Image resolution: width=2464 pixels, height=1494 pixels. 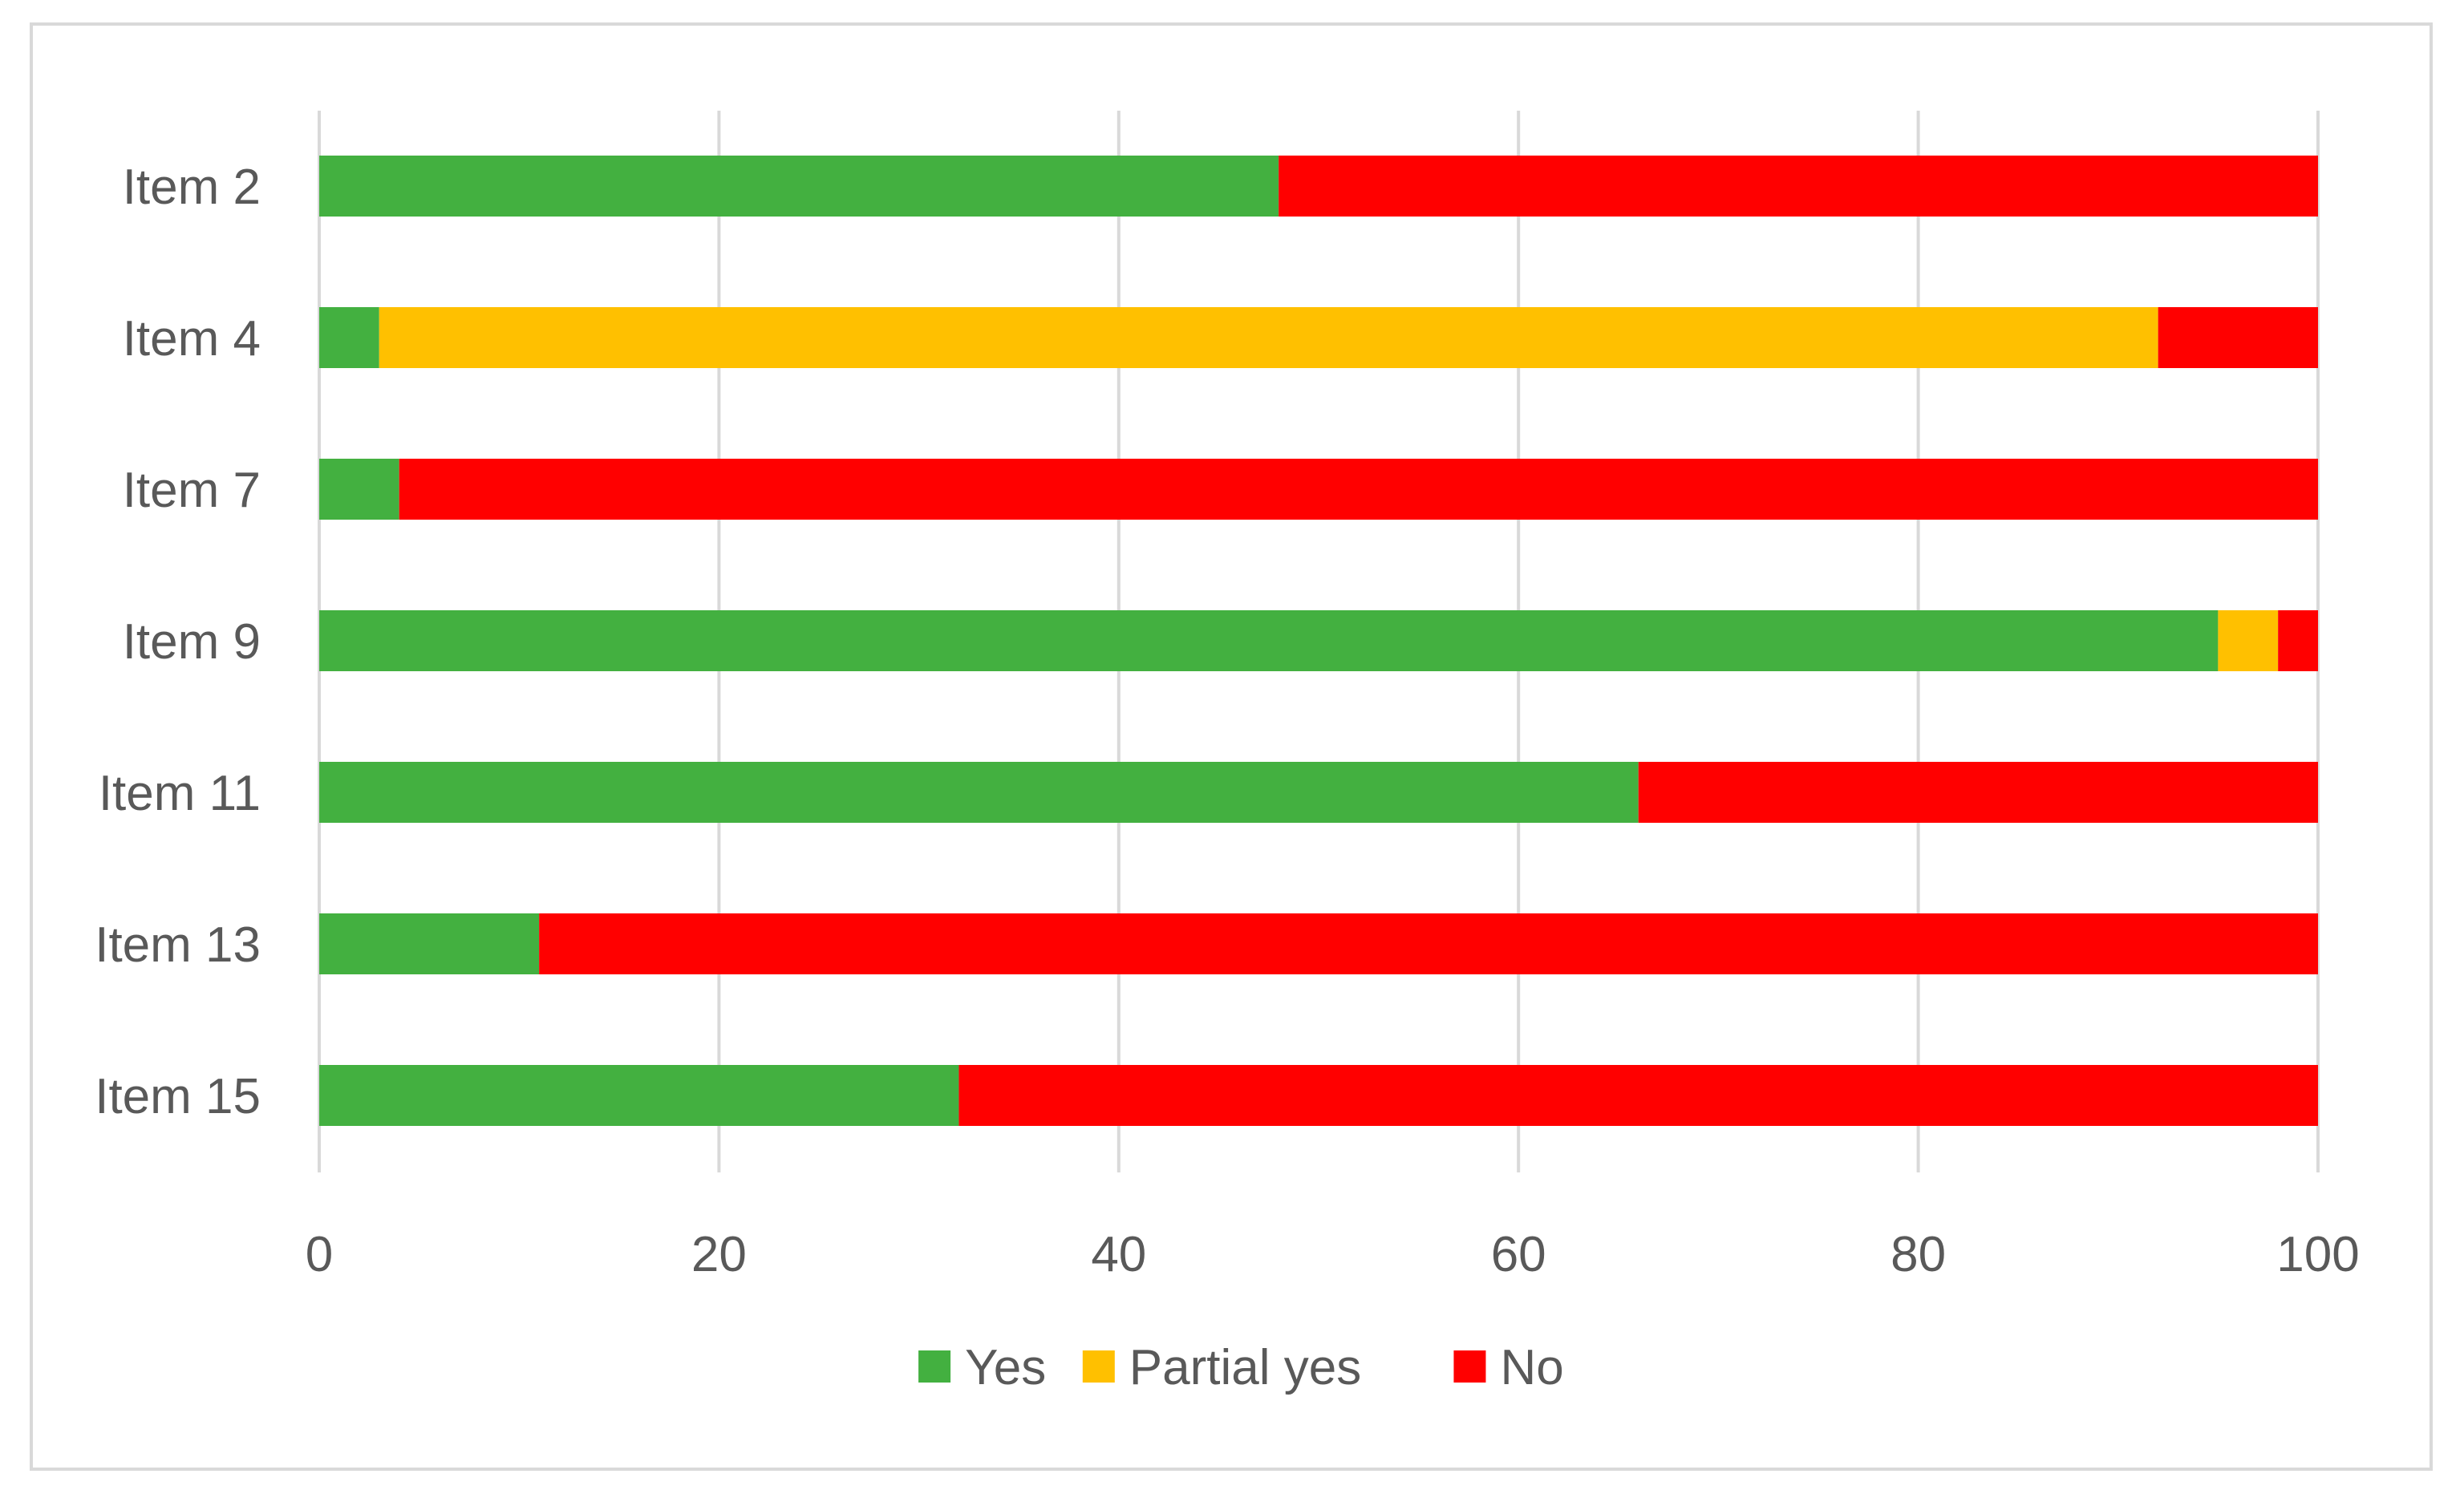 What do you see at coordinates (1469, 1366) in the screenshot?
I see `legend-swatch-no` at bounding box center [1469, 1366].